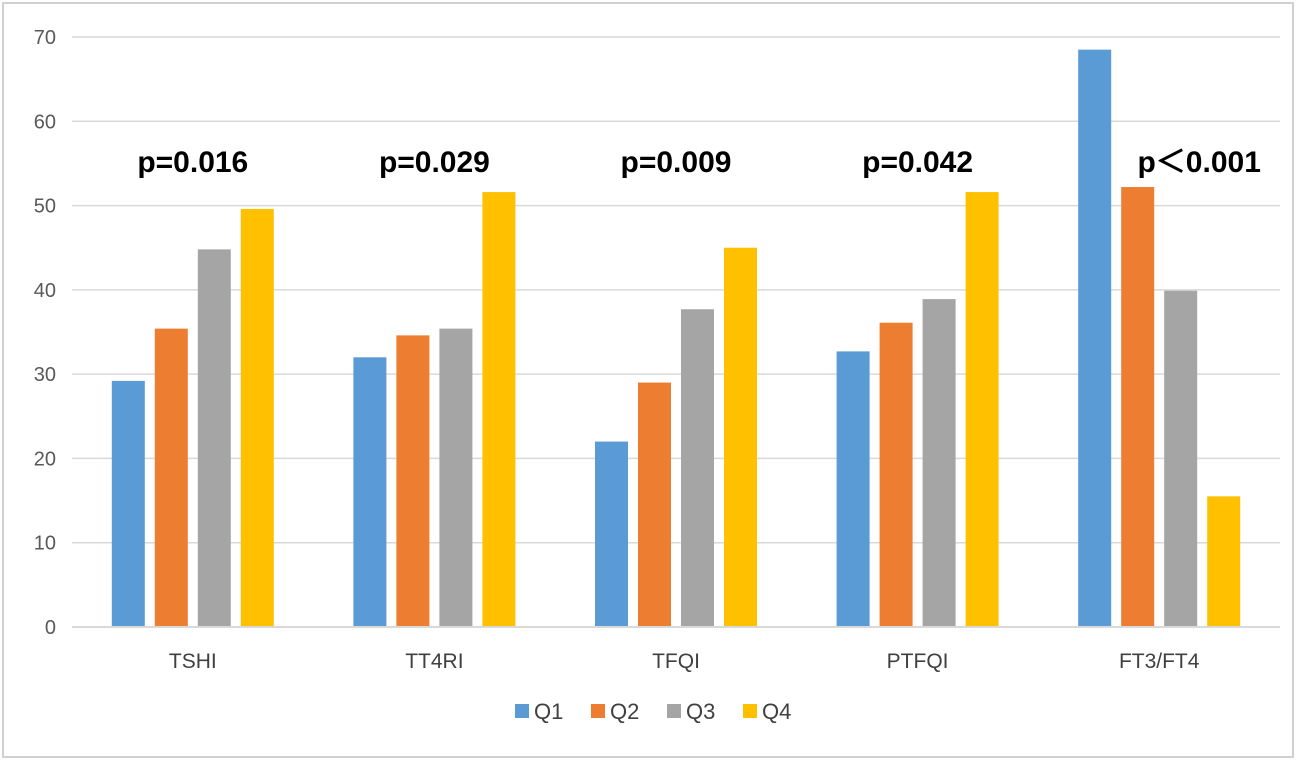 This screenshot has width=1298, height=762. What do you see at coordinates (45, 291) in the screenshot?
I see `y-tick-label: 40` at bounding box center [45, 291].